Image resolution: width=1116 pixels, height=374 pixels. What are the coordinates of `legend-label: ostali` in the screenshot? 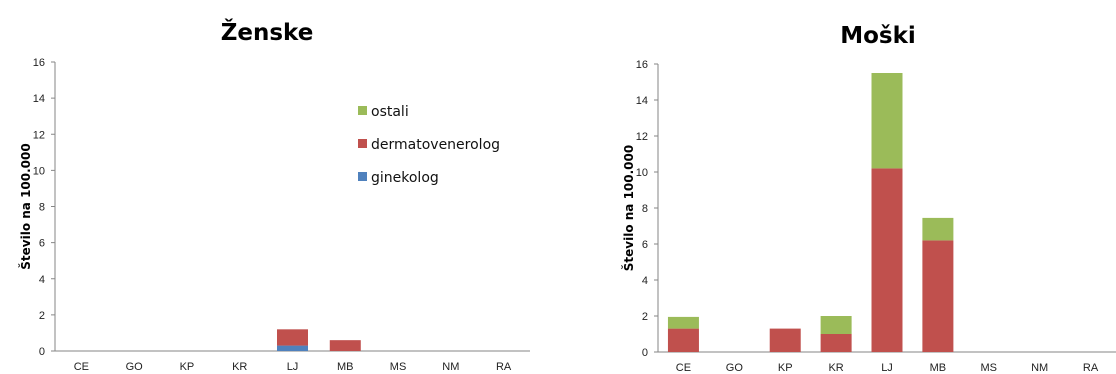 It's located at (390, 112).